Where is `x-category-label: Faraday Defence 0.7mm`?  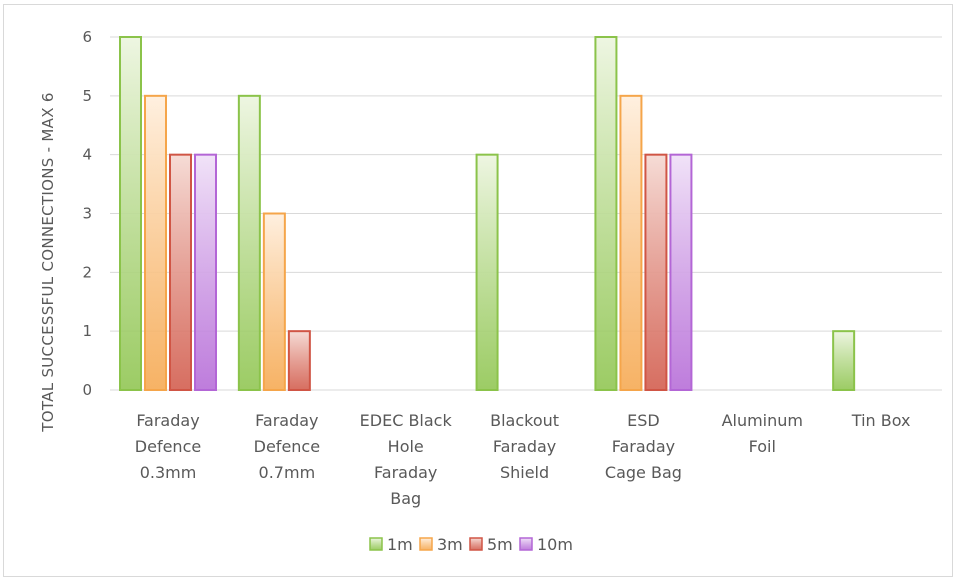
x-category-label: Faraday Defence 0.7mm is located at coordinates (287, 446).